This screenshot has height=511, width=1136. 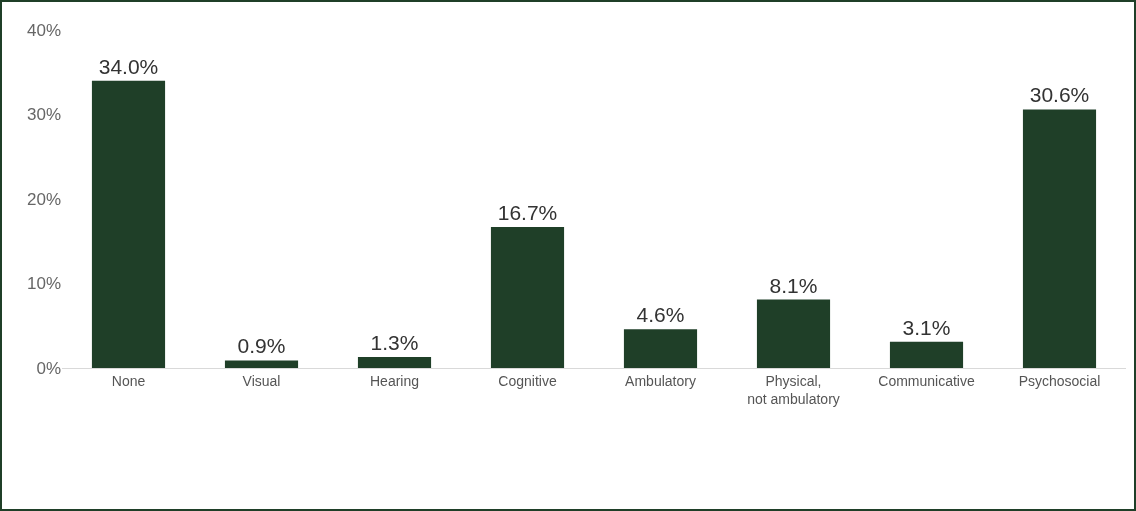 What do you see at coordinates (793, 285) in the screenshot?
I see `data-label: 8.1%` at bounding box center [793, 285].